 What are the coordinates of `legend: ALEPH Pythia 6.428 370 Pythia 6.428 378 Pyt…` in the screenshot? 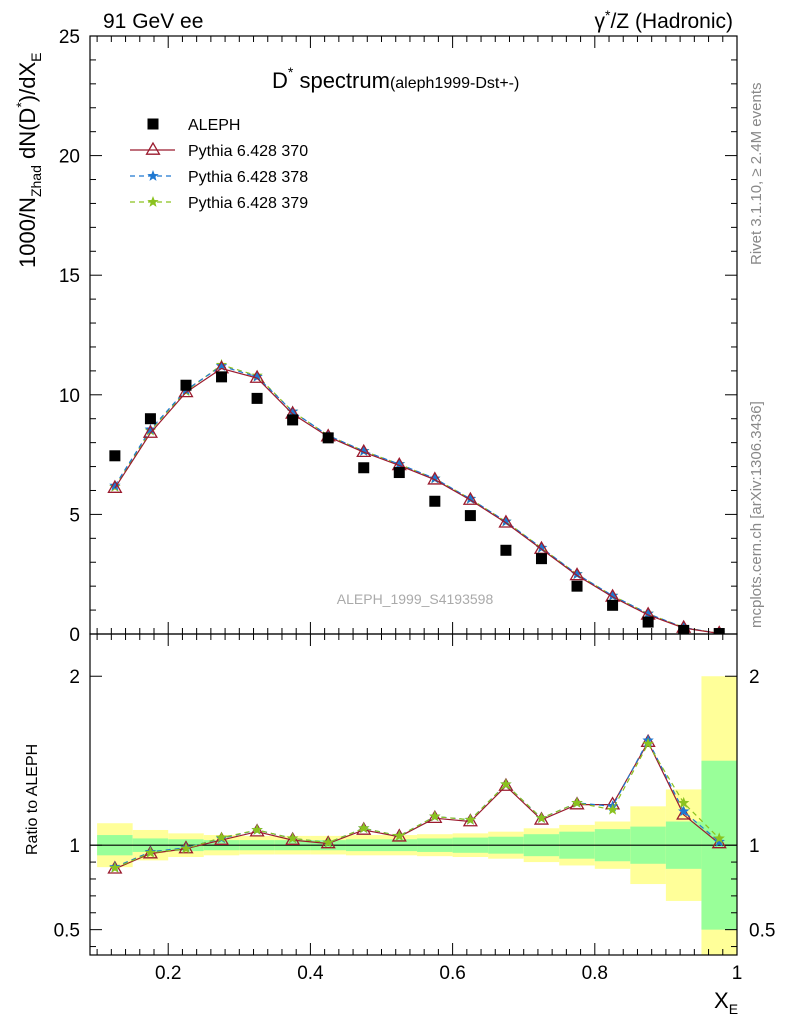 It's located at (219, 164).